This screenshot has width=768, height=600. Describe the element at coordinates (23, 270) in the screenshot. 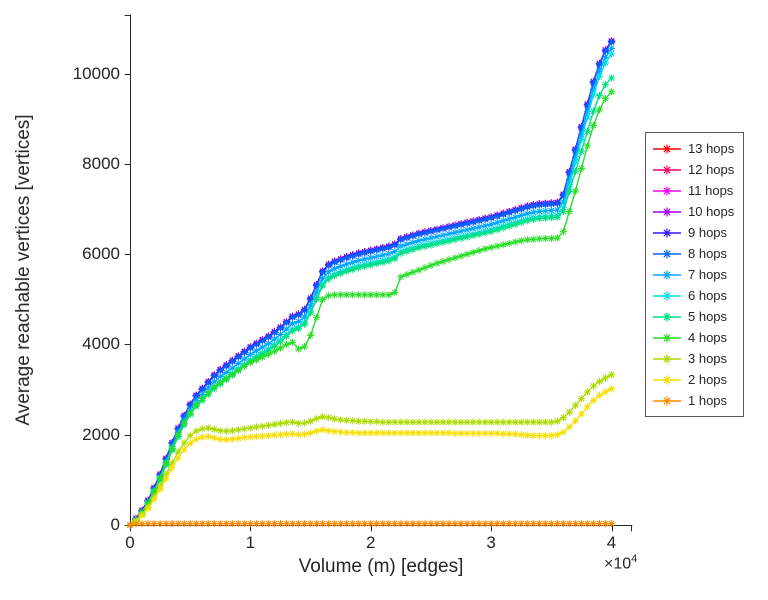

I see `y-axis-label: Average reachable vertices [vertices]` at that location.